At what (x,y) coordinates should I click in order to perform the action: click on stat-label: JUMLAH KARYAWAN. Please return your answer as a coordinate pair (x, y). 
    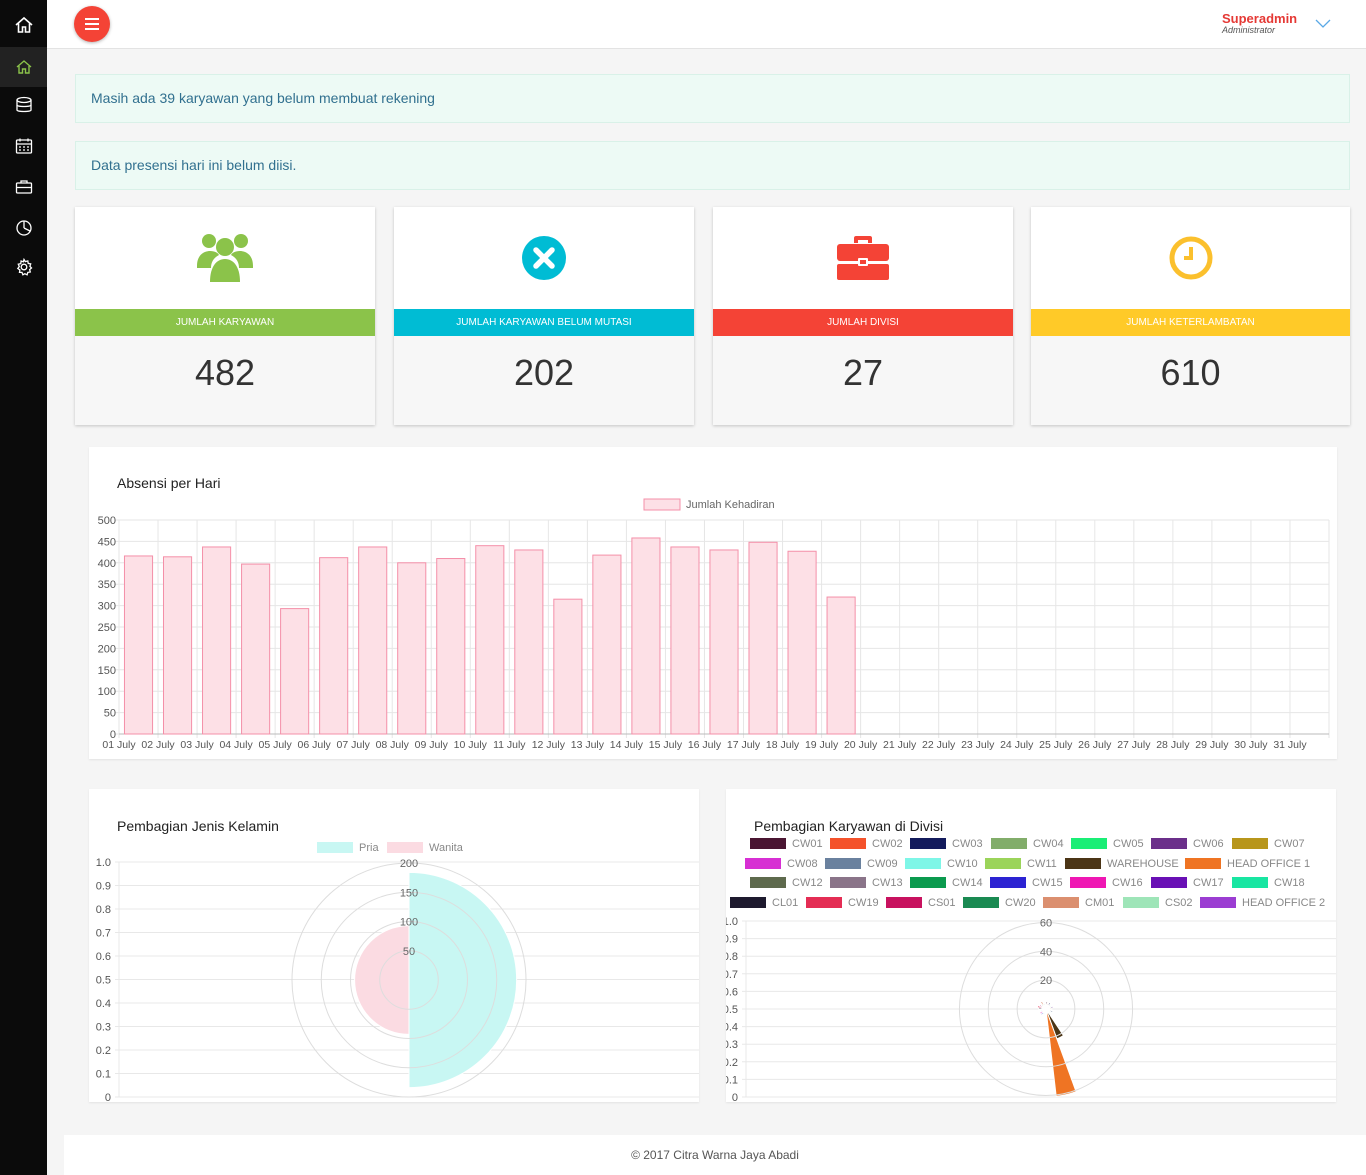
    Looking at the image, I should click on (225, 322).